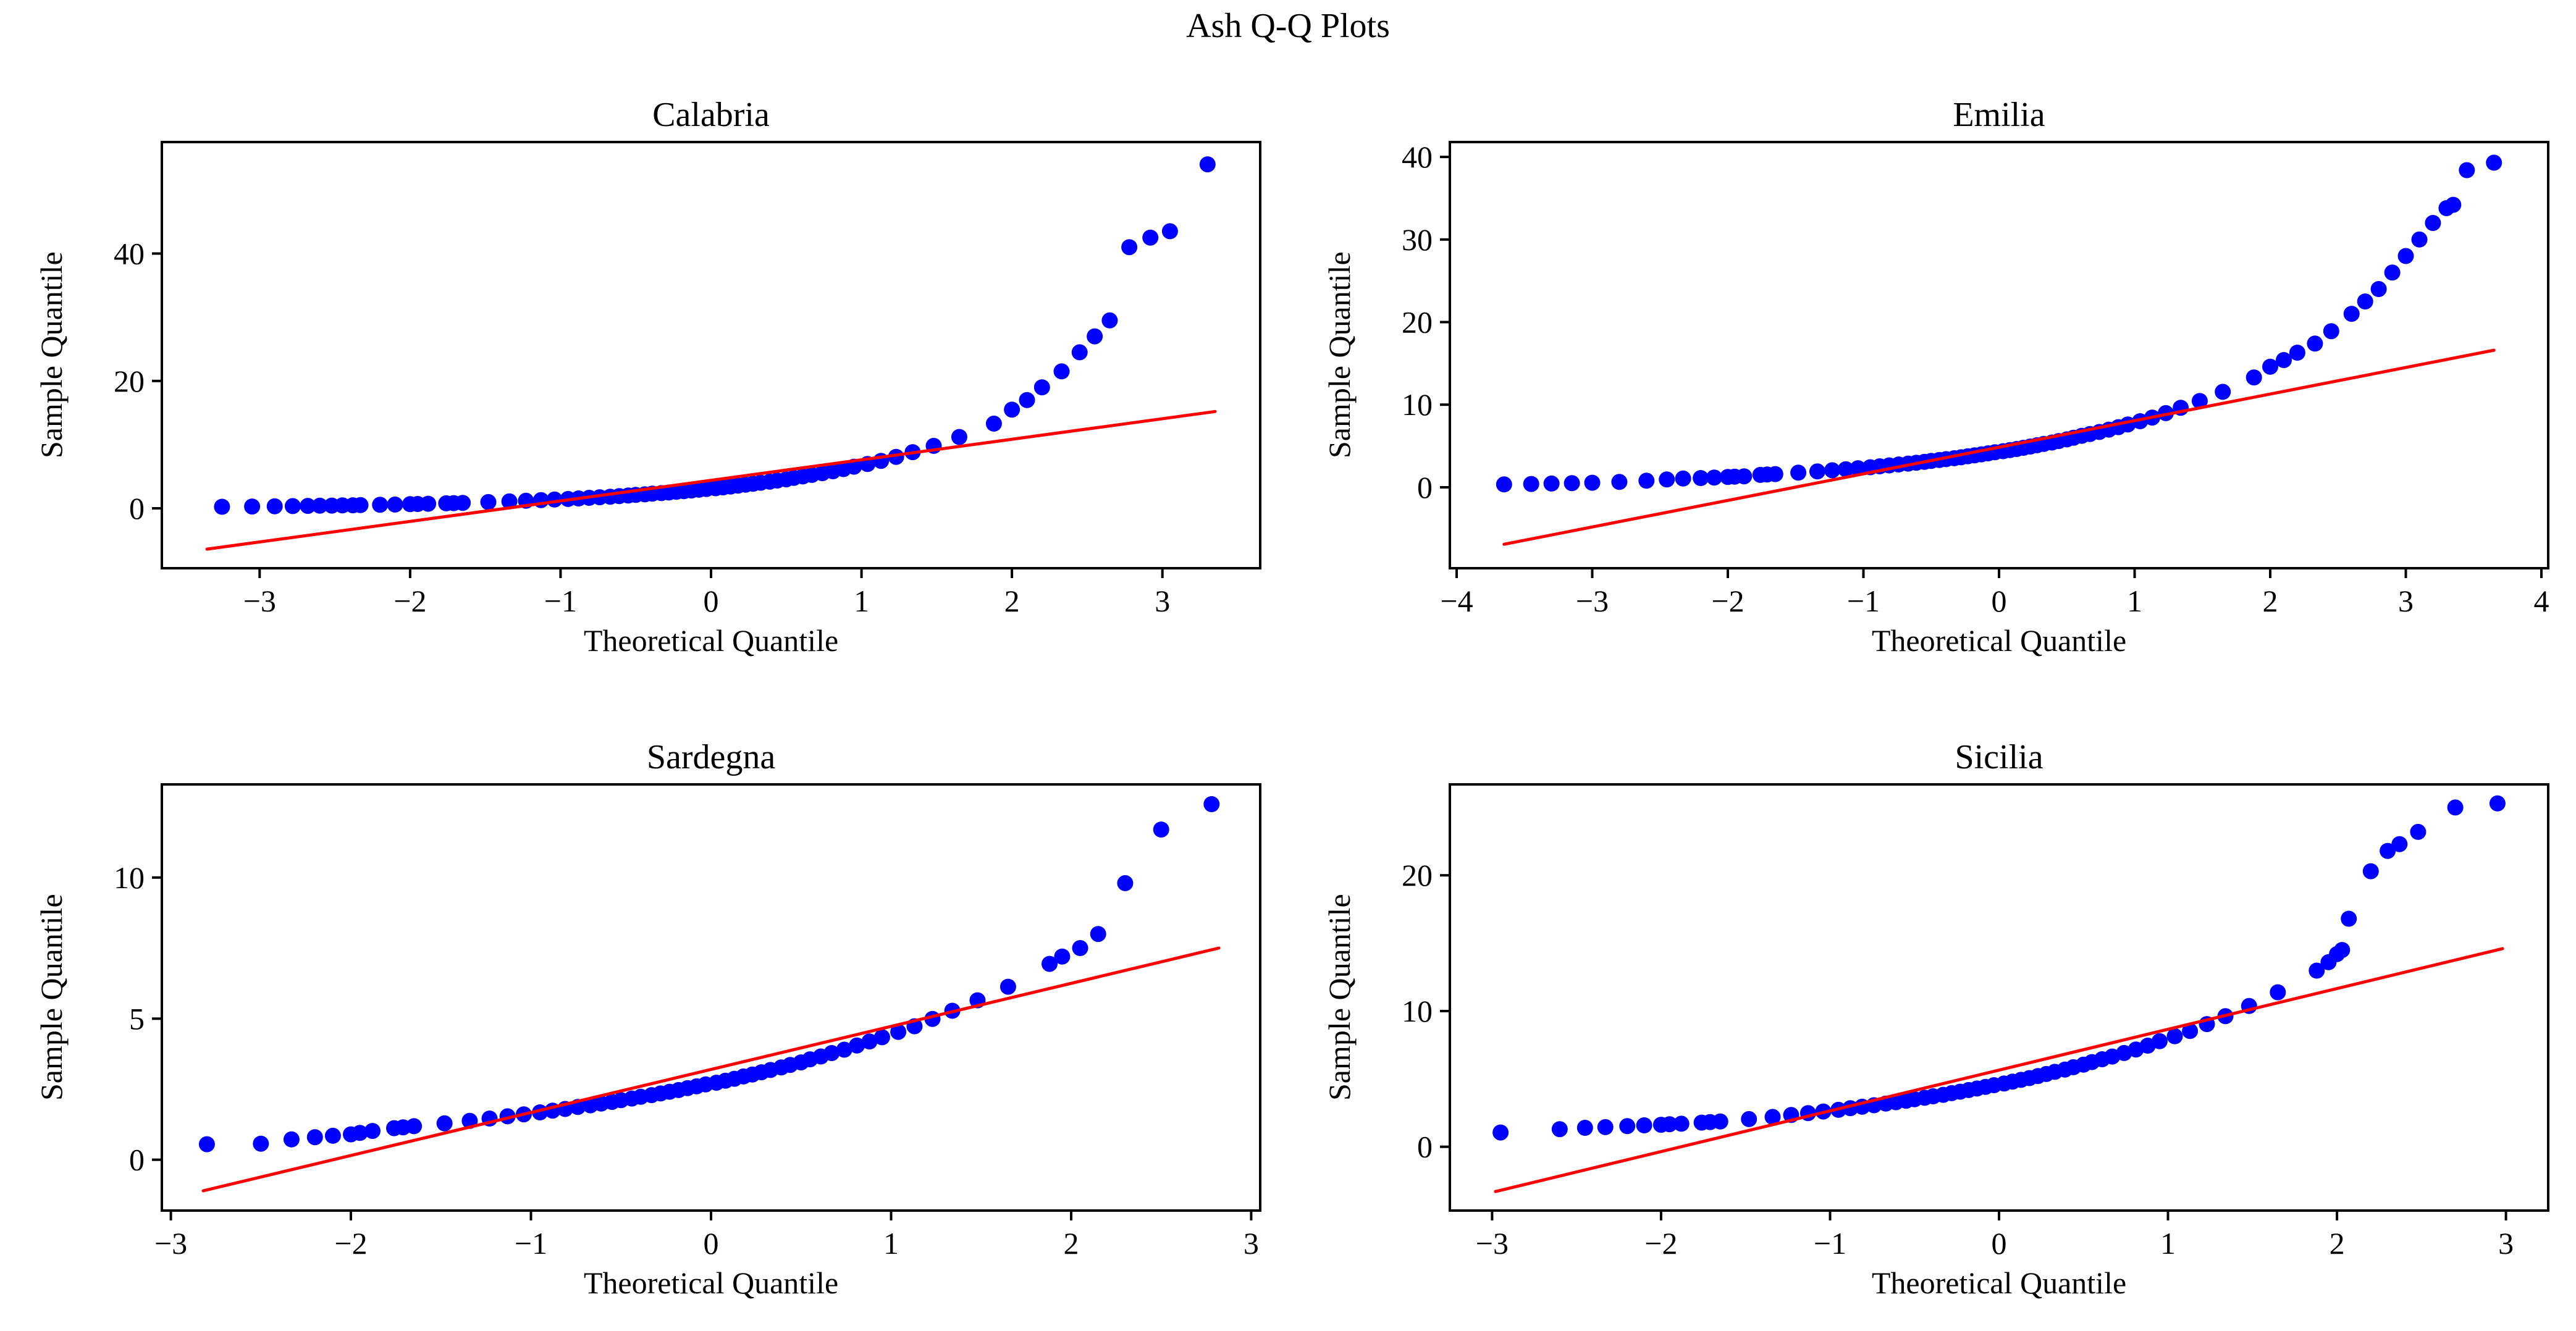  What do you see at coordinates (711, 757) in the screenshot?
I see `subplot-title-sardegna: Sardegna` at bounding box center [711, 757].